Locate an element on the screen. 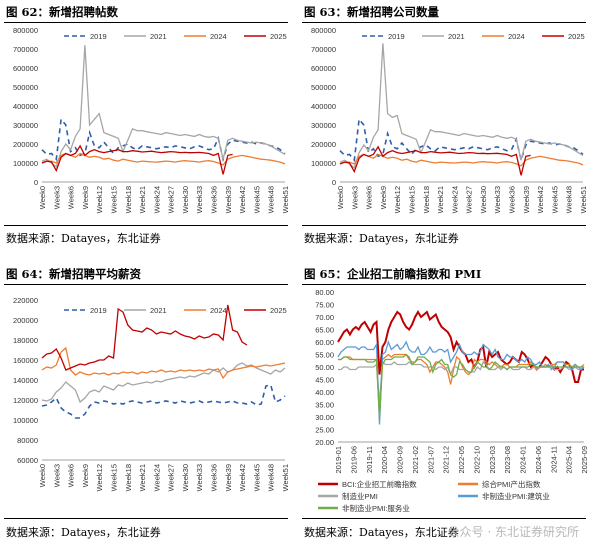 This screenshot has width=595, height=546. x-tick-label: 2024-11 is located at coordinates (553, 459).